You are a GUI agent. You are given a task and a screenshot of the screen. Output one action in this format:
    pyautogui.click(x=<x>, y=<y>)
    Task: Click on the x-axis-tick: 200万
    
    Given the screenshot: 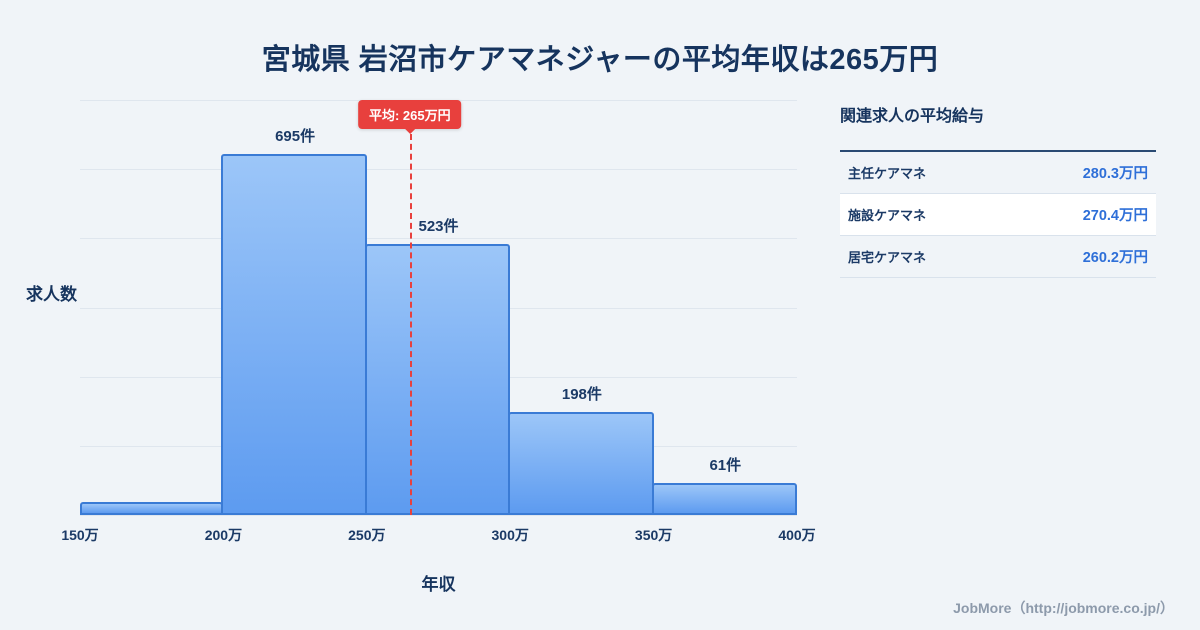 What is the action you would take?
    pyautogui.click(x=223, y=535)
    